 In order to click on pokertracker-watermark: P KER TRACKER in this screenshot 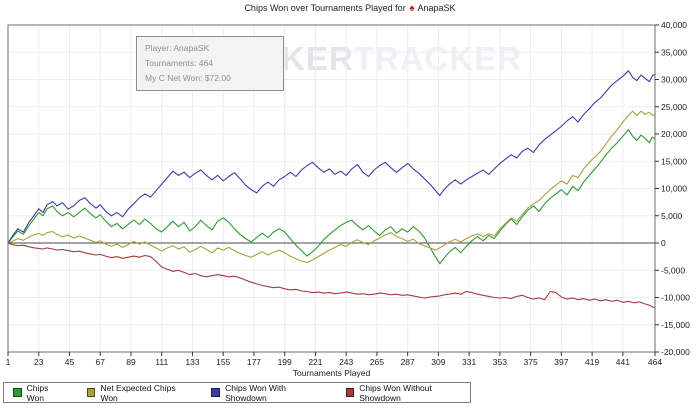, I will do `click(375, 59)`.